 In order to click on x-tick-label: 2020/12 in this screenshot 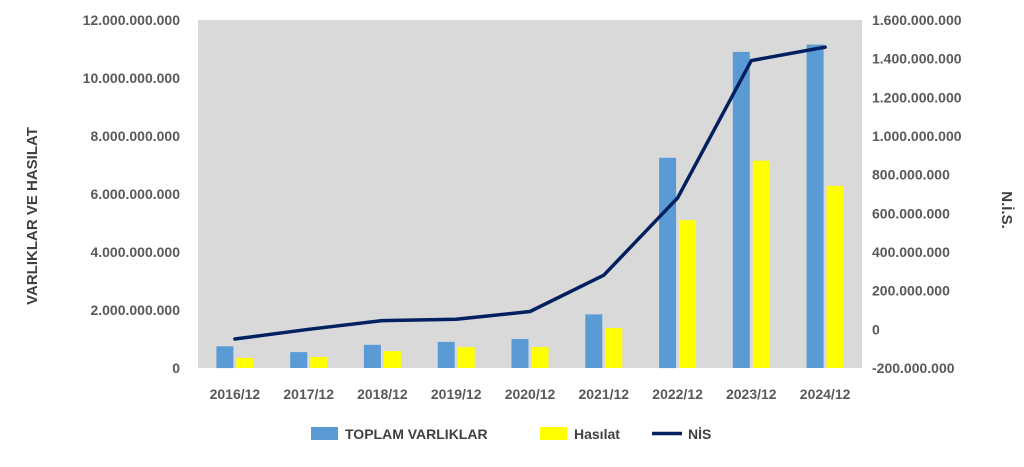, I will do `click(530, 394)`.